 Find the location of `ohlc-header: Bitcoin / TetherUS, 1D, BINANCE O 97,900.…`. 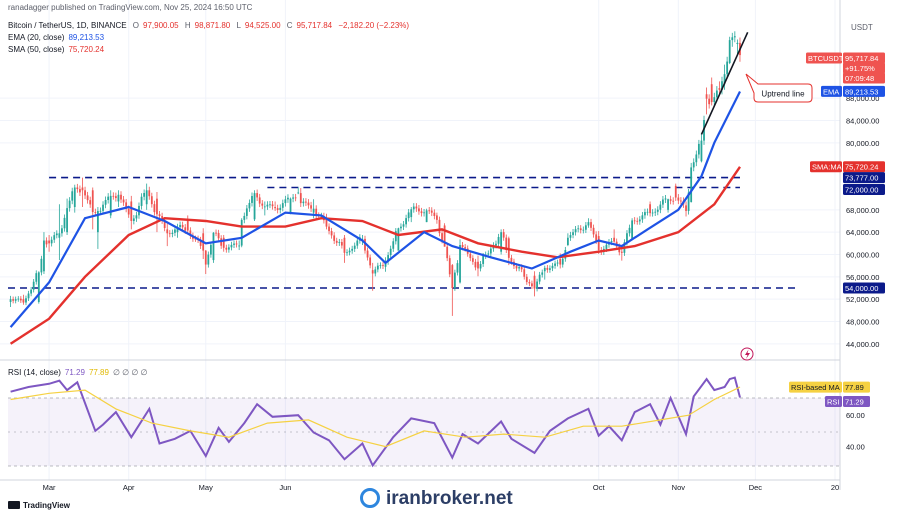

ohlc-header: Bitcoin / TetherUS, 1D, BINANCE O 97,900.… is located at coordinates (210, 25).